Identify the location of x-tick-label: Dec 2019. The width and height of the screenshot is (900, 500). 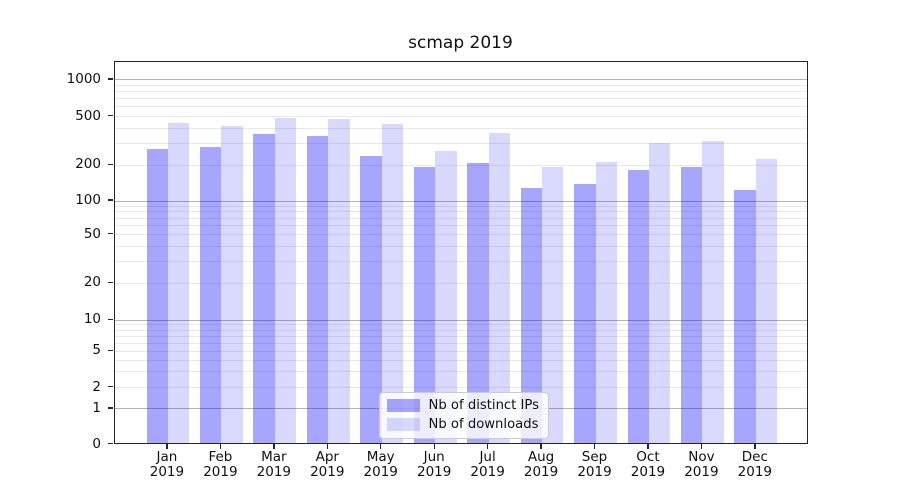
(755, 465).